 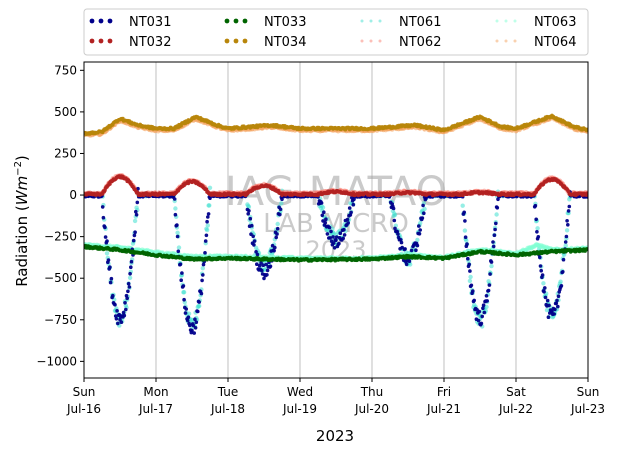 I want to click on legend-label: NT033, so click(x=285, y=22).